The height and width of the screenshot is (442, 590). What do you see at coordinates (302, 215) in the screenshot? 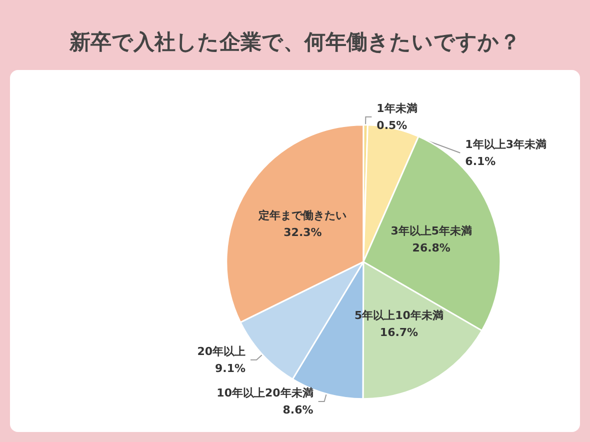
I see `slice-label: 定年まで働きたい` at bounding box center [302, 215].